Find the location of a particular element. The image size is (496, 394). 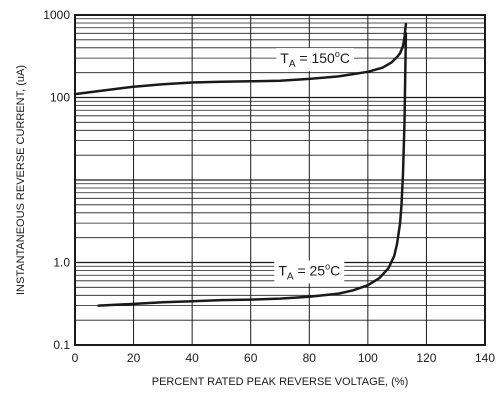

annotation-text: TA = 150oC is located at coordinates (315, 59).